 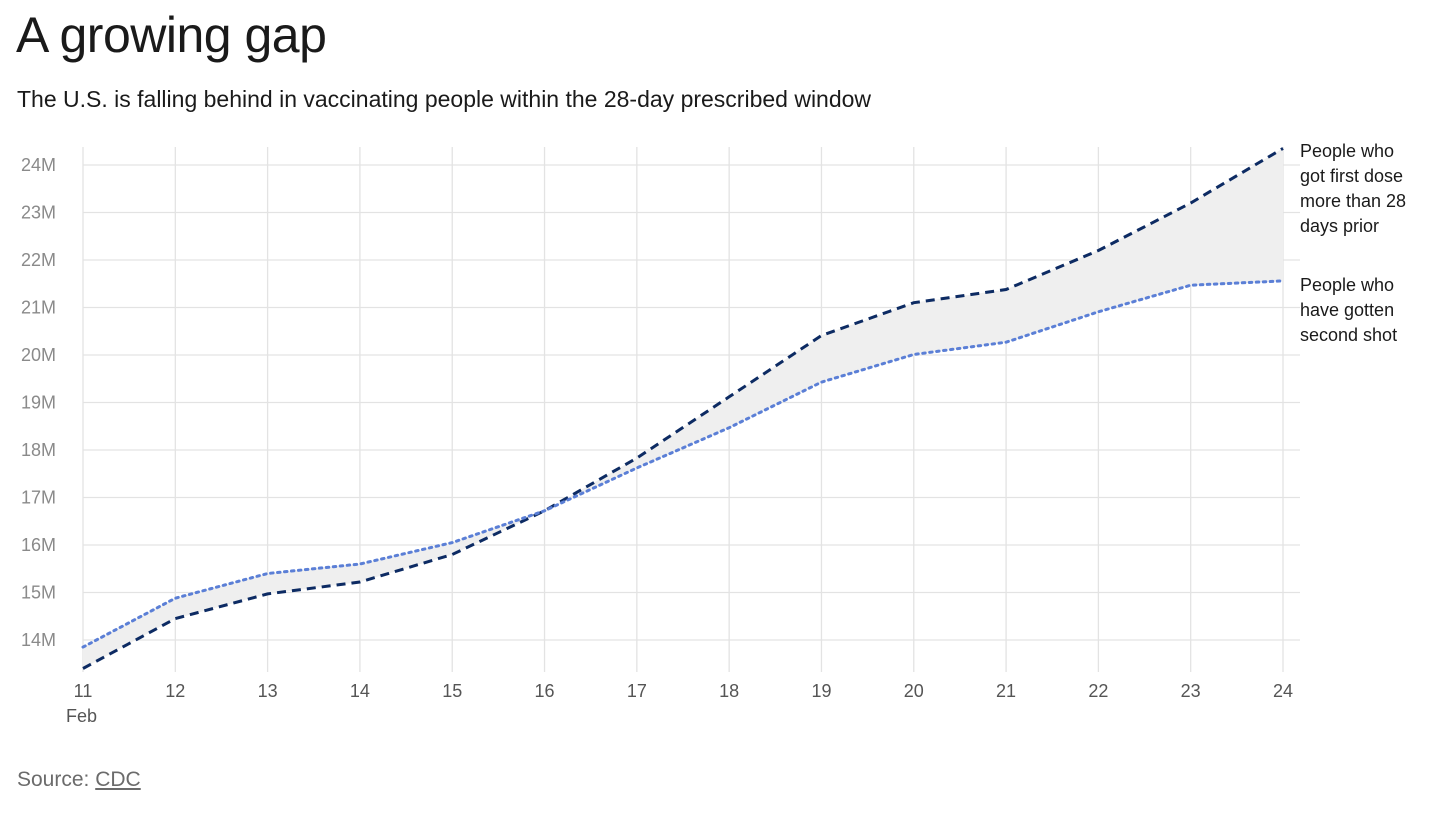 What do you see at coordinates (268, 691) in the screenshot?
I see `x-tick-label: 13` at bounding box center [268, 691].